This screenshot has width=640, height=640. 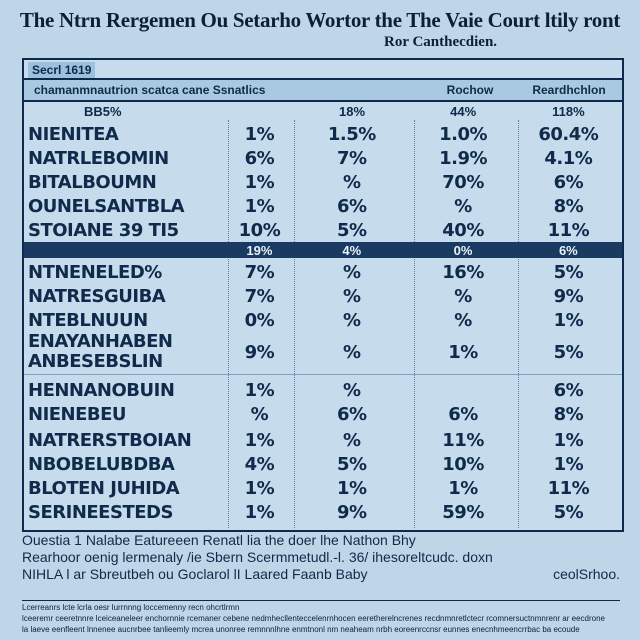 I want to click on section-separator, so click(x=323, y=374).